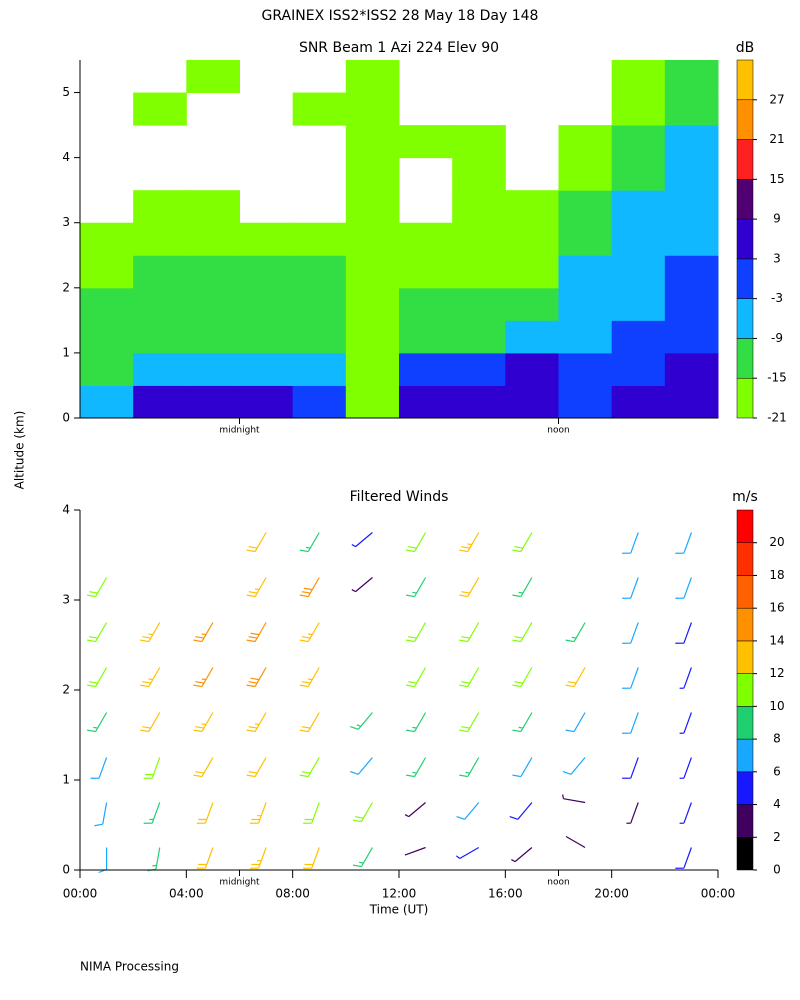 The height and width of the screenshot is (1000, 800). I want to click on colorbar-tick-label: -9, so click(777, 338).